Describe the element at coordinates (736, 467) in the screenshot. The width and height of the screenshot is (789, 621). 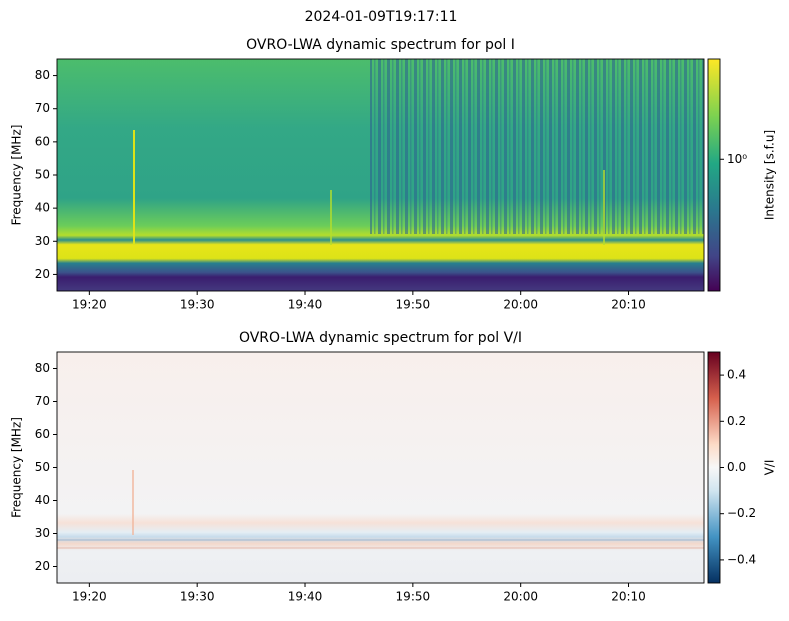
I see `colorbar-tick-label: 0.0` at that location.